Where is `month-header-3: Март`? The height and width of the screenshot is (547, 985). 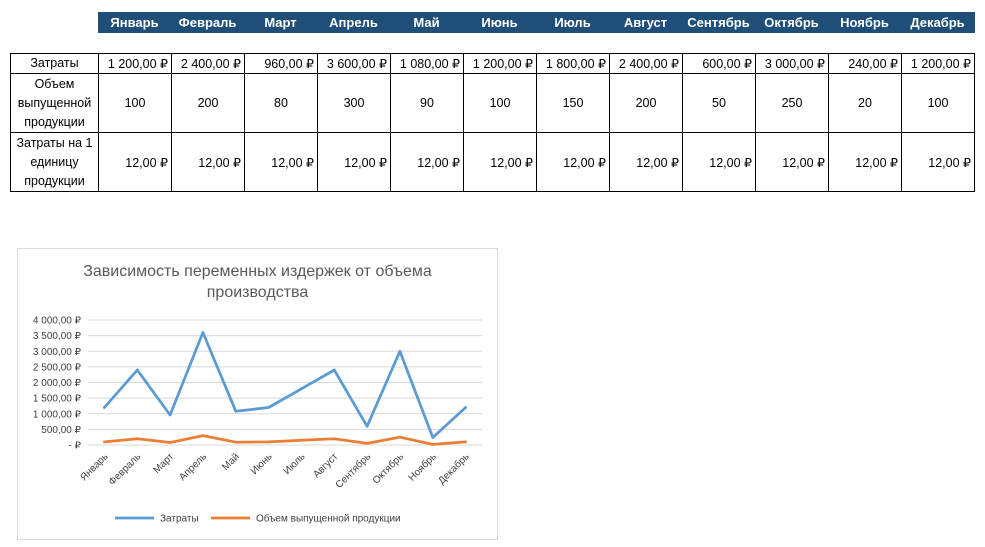 month-header-3: Март is located at coordinates (280, 22).